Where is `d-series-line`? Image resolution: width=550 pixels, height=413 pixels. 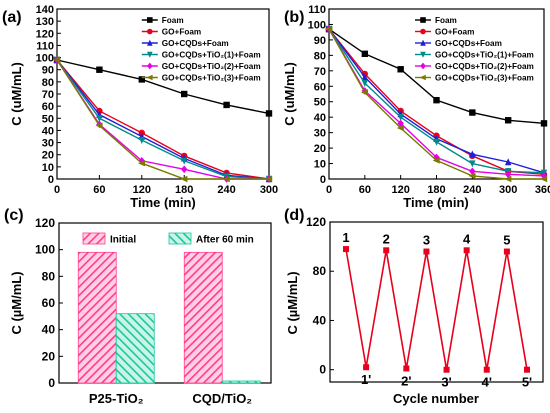
d-series-line is located at coordinates (436, 309).